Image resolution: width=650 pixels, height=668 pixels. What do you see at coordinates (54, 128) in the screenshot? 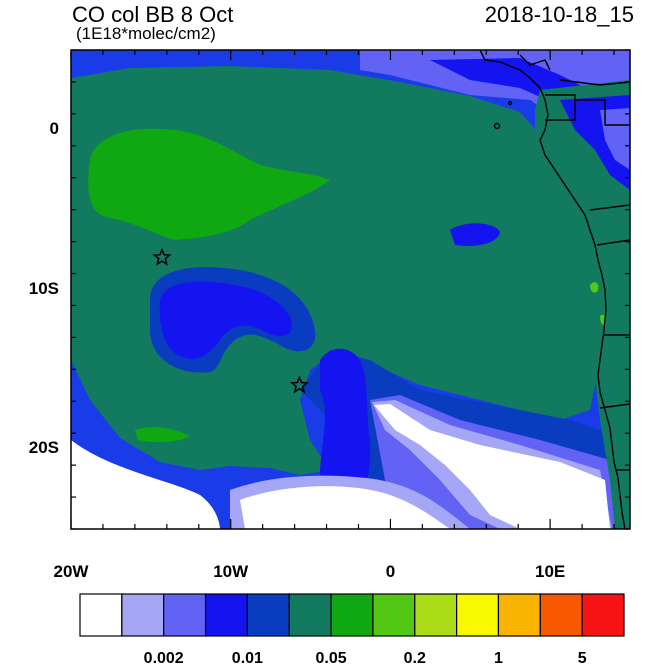
I see `lat-label: 0` at bounding box center [54, 128].